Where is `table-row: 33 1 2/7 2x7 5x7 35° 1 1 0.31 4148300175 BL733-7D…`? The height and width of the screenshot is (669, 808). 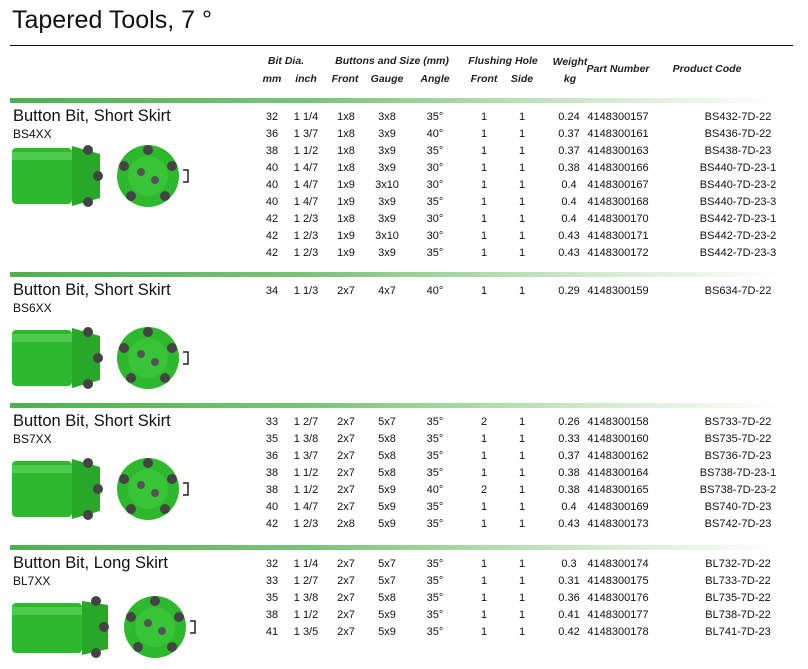
table-row: 33 1 2/7 2x7 5x7 35° 1 1 0.31 4148300175 BL733-7D… is located at coordinates (404, 581).